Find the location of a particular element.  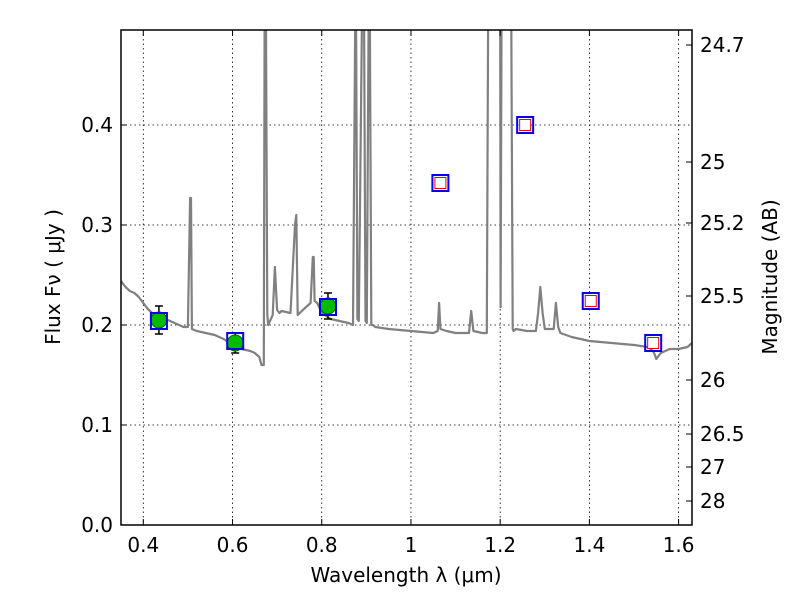

right-tick-label: 25.2 is located at coordinates (722, 223).